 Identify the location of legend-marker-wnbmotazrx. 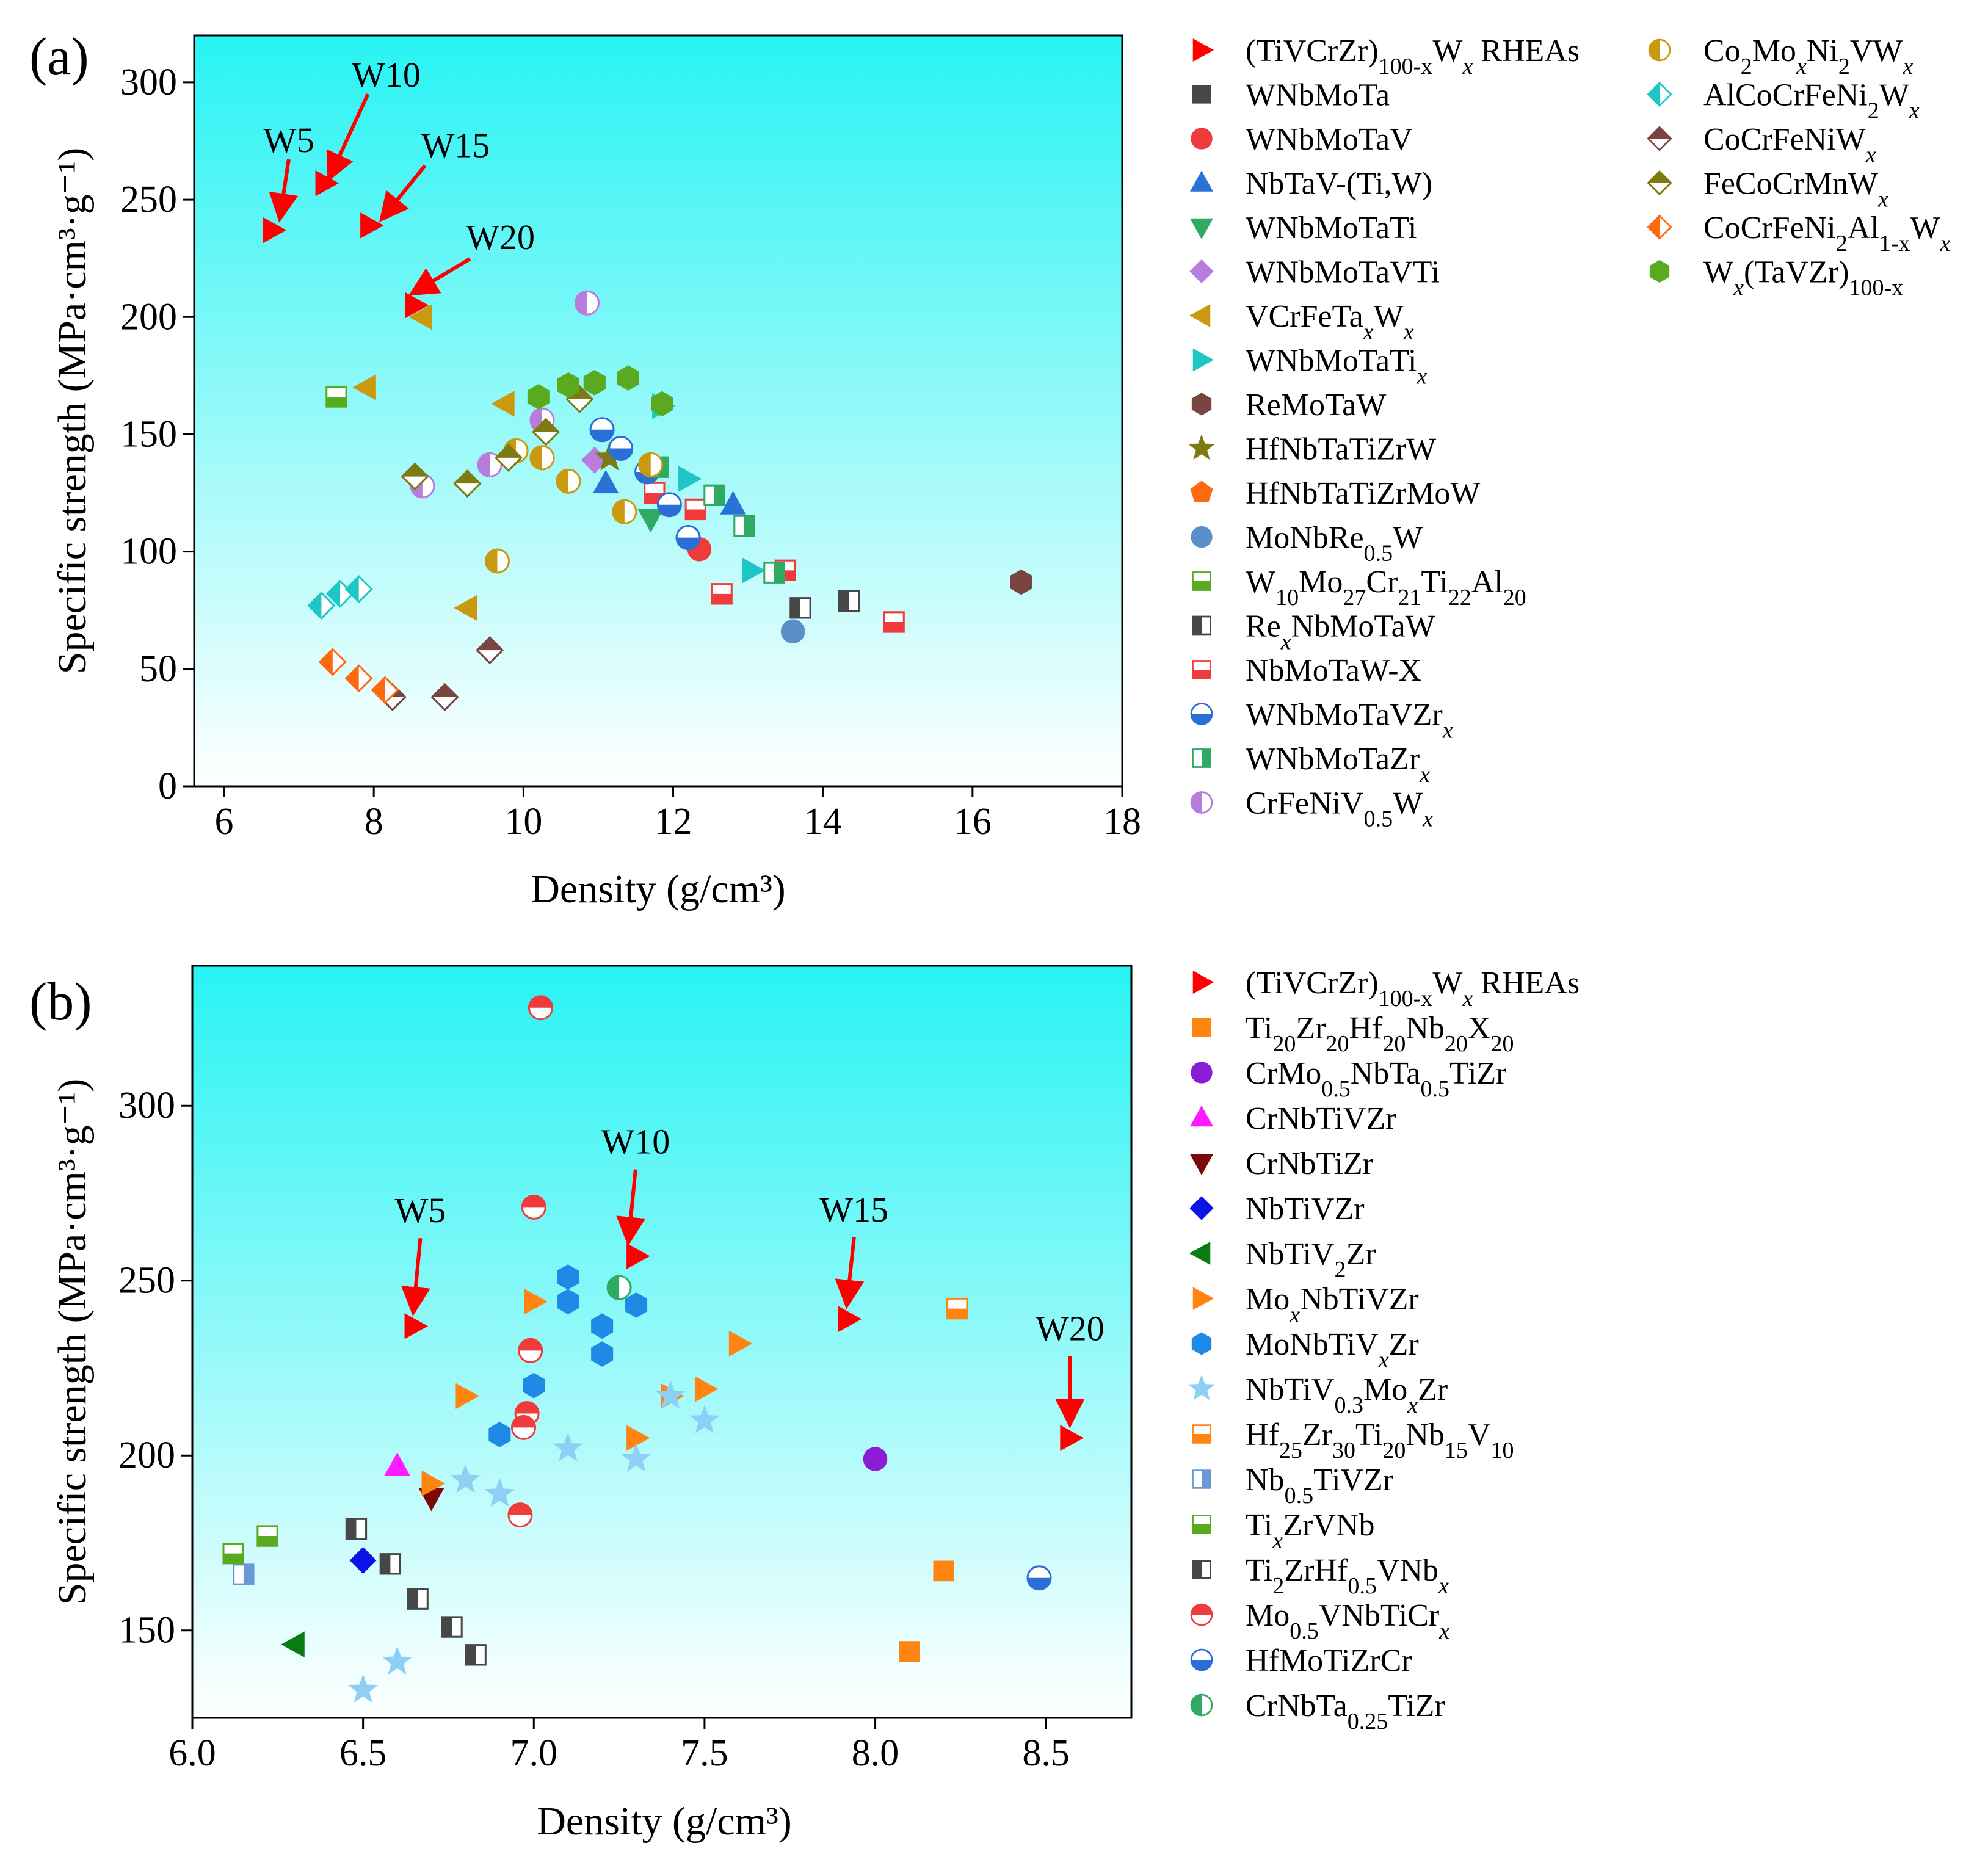
(1201, 758).